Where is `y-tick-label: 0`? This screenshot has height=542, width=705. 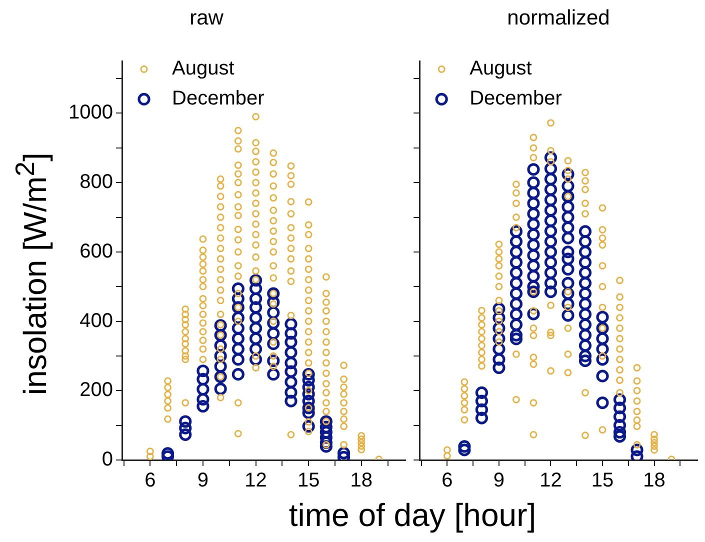
y-tick-label: 0 is located at coordinates (107, 459).